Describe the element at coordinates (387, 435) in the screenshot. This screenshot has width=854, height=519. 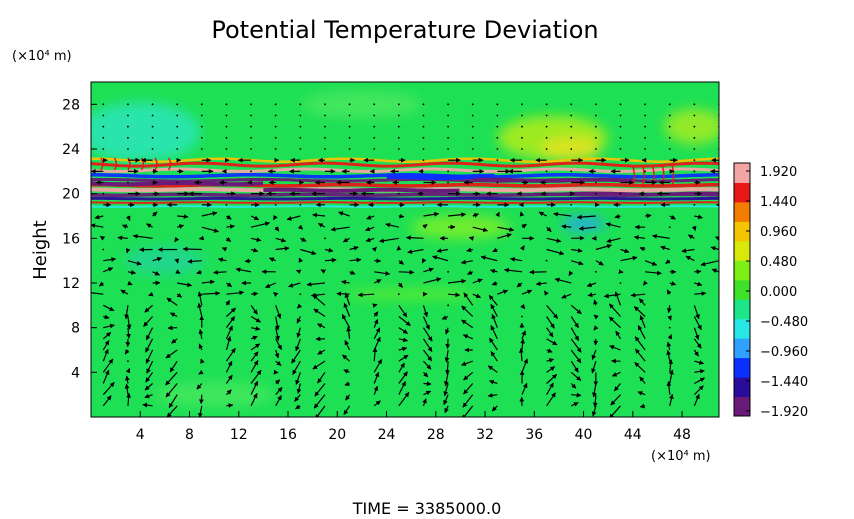
I see `x-tick-label: 24` at that location.